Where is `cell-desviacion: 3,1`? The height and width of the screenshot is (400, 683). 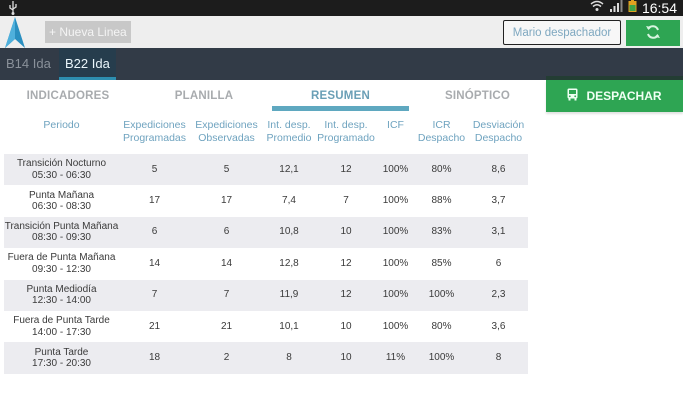
cell-desviacion: 3,1 is located at coordinates (498, 232).